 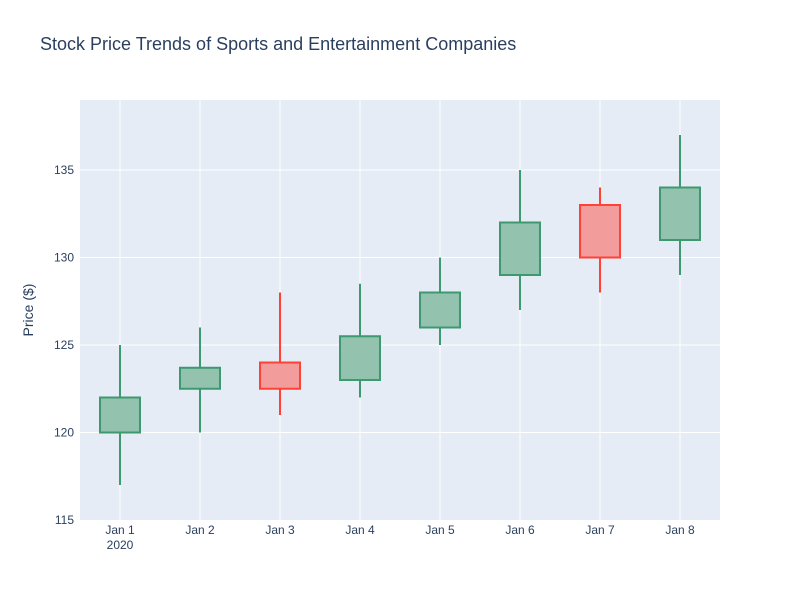 What do you see at coordinates (120, 530) in the screenshot?
I see `x-tick-label: Jan 1` at bounding box center [120, 530].